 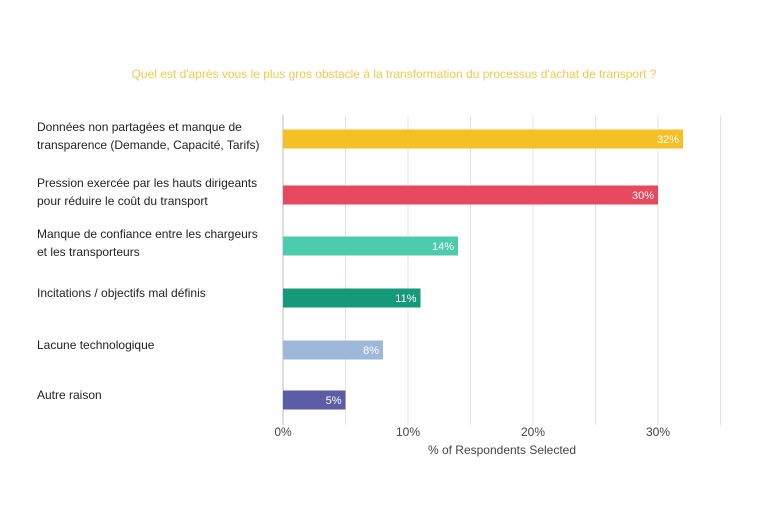 I want to click on category-label: pour réduire le coût du transport, so click(x=122, y=201).